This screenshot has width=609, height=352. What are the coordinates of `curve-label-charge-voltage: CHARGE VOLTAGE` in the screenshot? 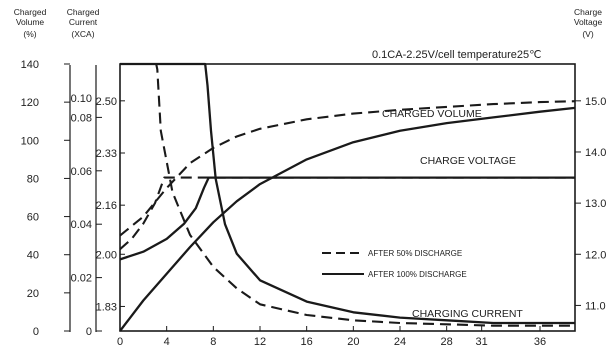 It's located at (468, 161).